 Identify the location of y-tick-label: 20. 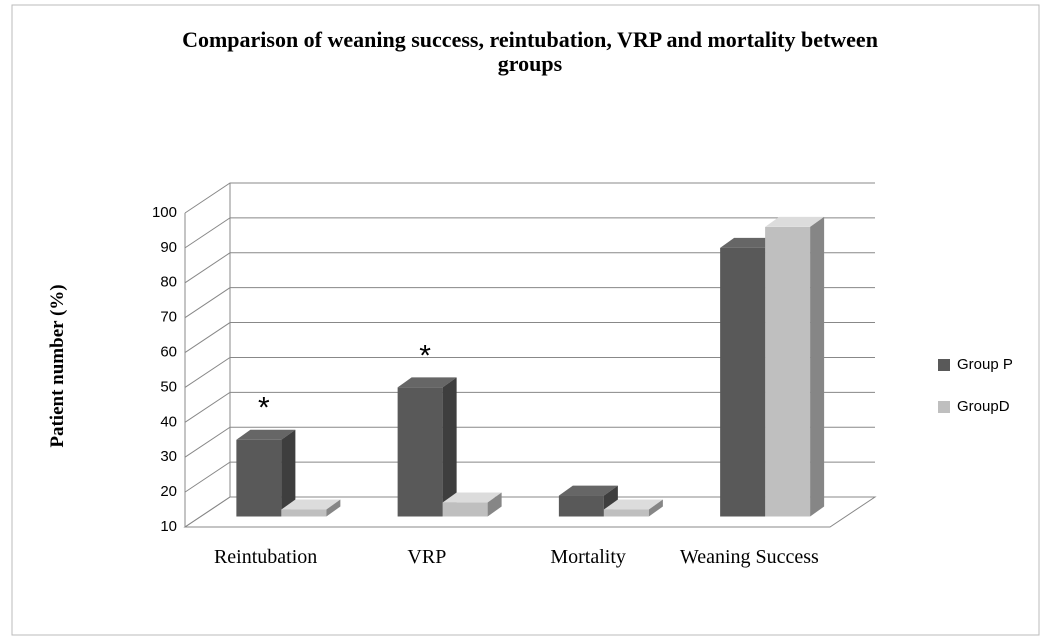
(168, 491).